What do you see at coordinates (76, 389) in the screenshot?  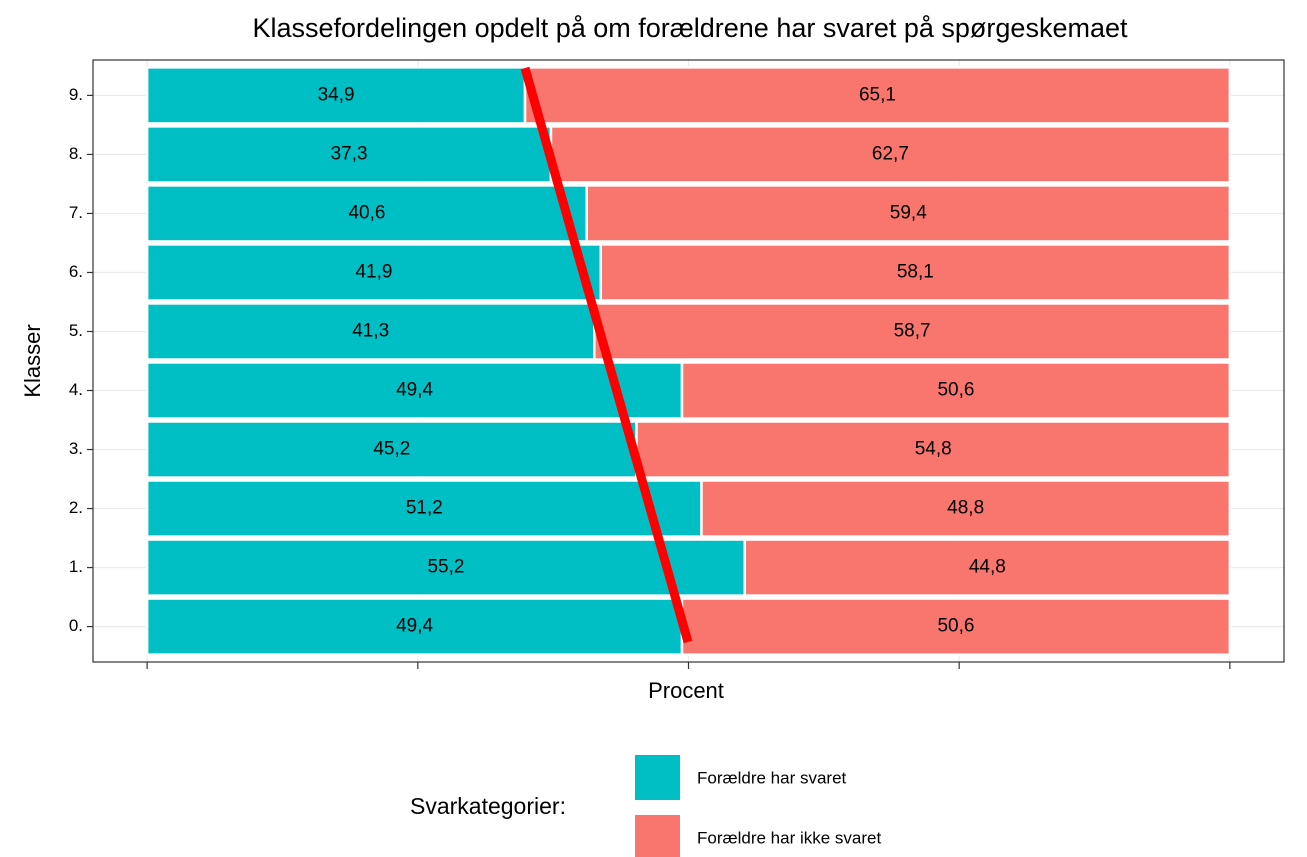 I see `y-tick-label: 4.` at bounding box center [76, 389].